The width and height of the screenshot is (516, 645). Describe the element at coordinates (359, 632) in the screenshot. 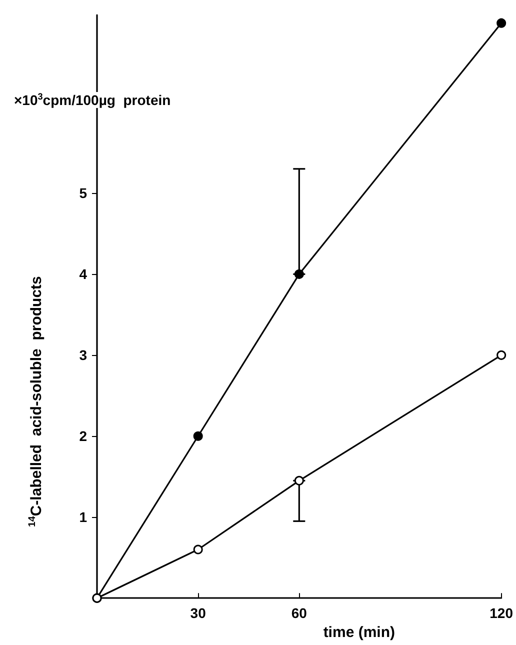

I see `x-axis-title: time (min)` at that location.